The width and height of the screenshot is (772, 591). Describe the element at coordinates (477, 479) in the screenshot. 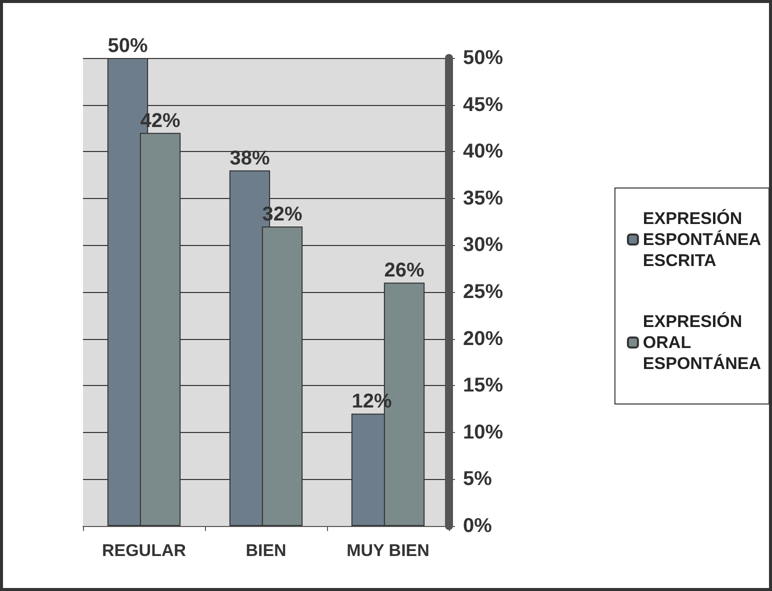

I see `y-tick-label: 5%` at that location.